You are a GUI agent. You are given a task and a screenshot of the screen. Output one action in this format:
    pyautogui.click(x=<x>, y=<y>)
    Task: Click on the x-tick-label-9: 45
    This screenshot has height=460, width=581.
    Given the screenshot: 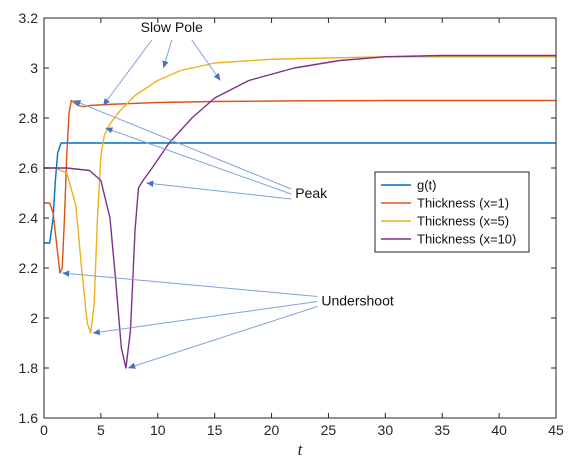 What is the action you would take?
    pyautogui.click(x=556, y=430)
    